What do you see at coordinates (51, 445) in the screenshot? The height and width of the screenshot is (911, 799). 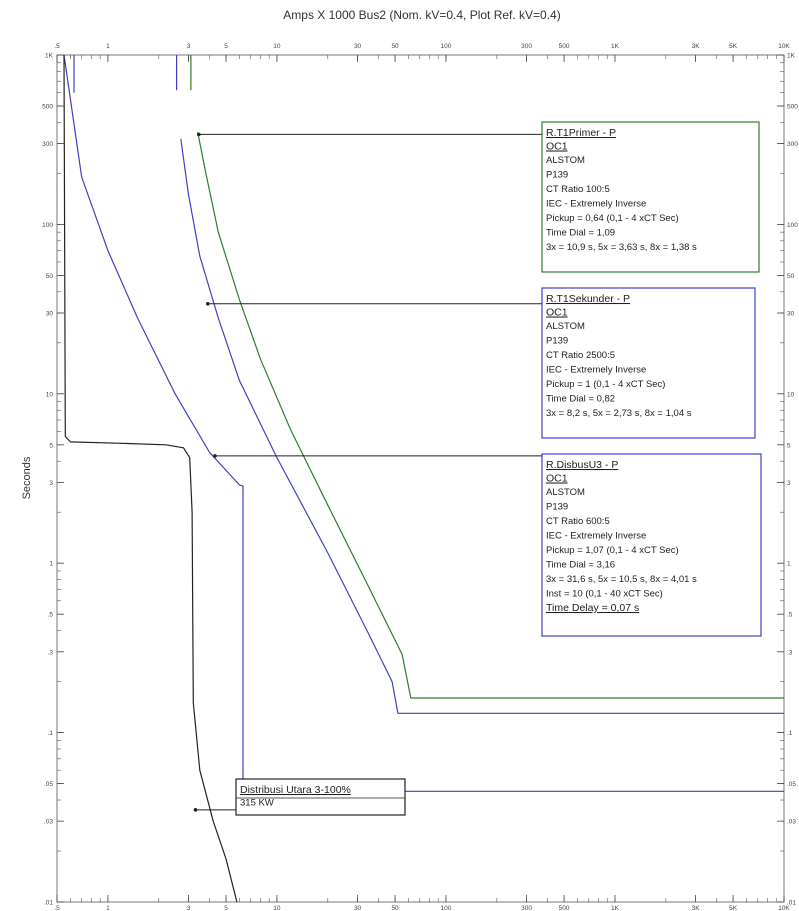 I see `y-tick-label-left: 5` at bounding box center [51, 445].